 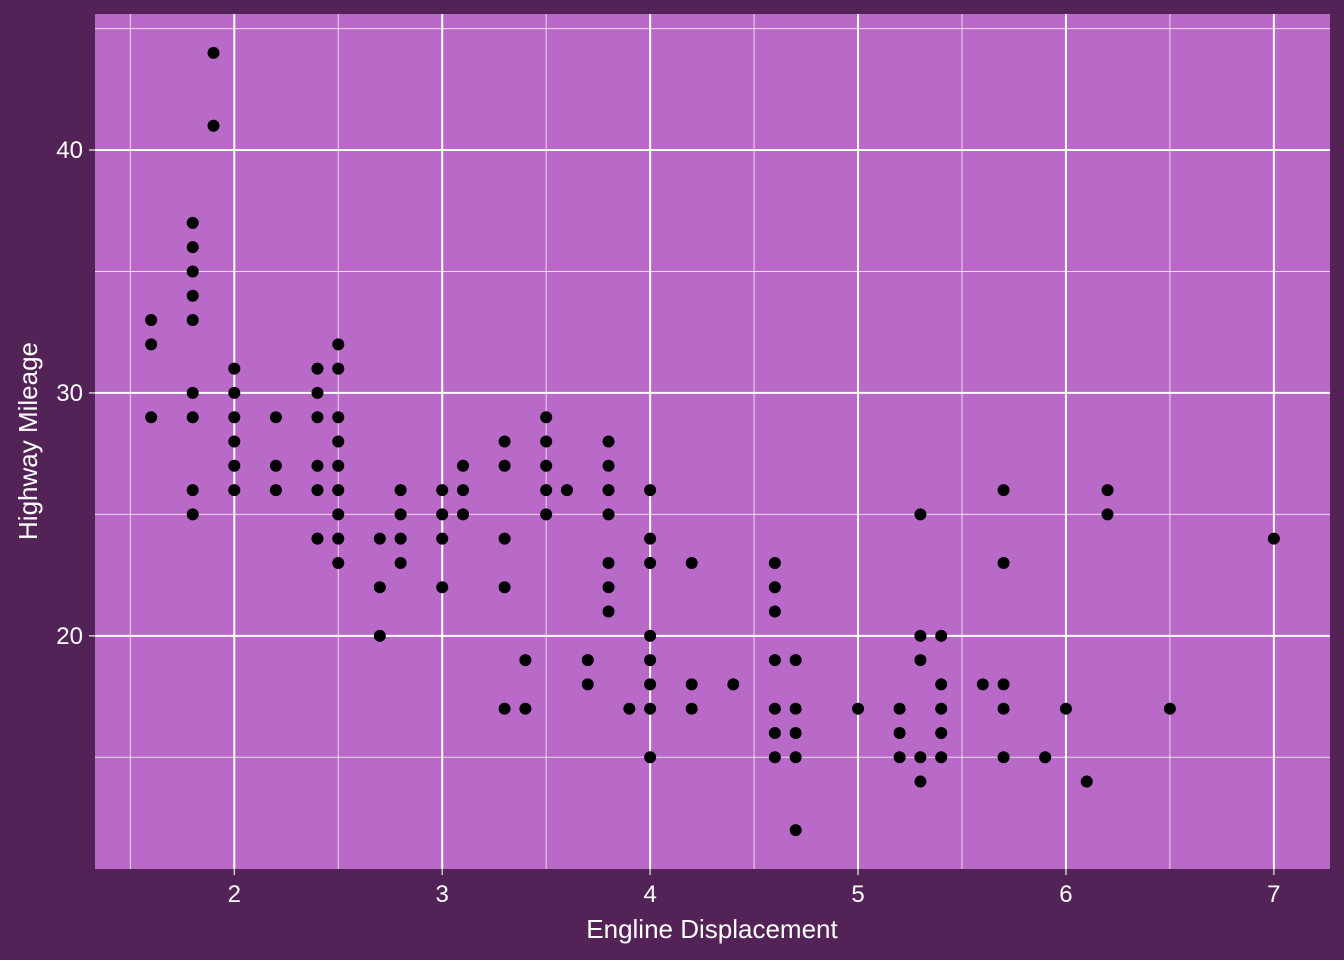 What do you see at coordinates (69, 636) in the screenshot?
I see `y-axis-tick-label: 20` at bounding box center [69, 636].